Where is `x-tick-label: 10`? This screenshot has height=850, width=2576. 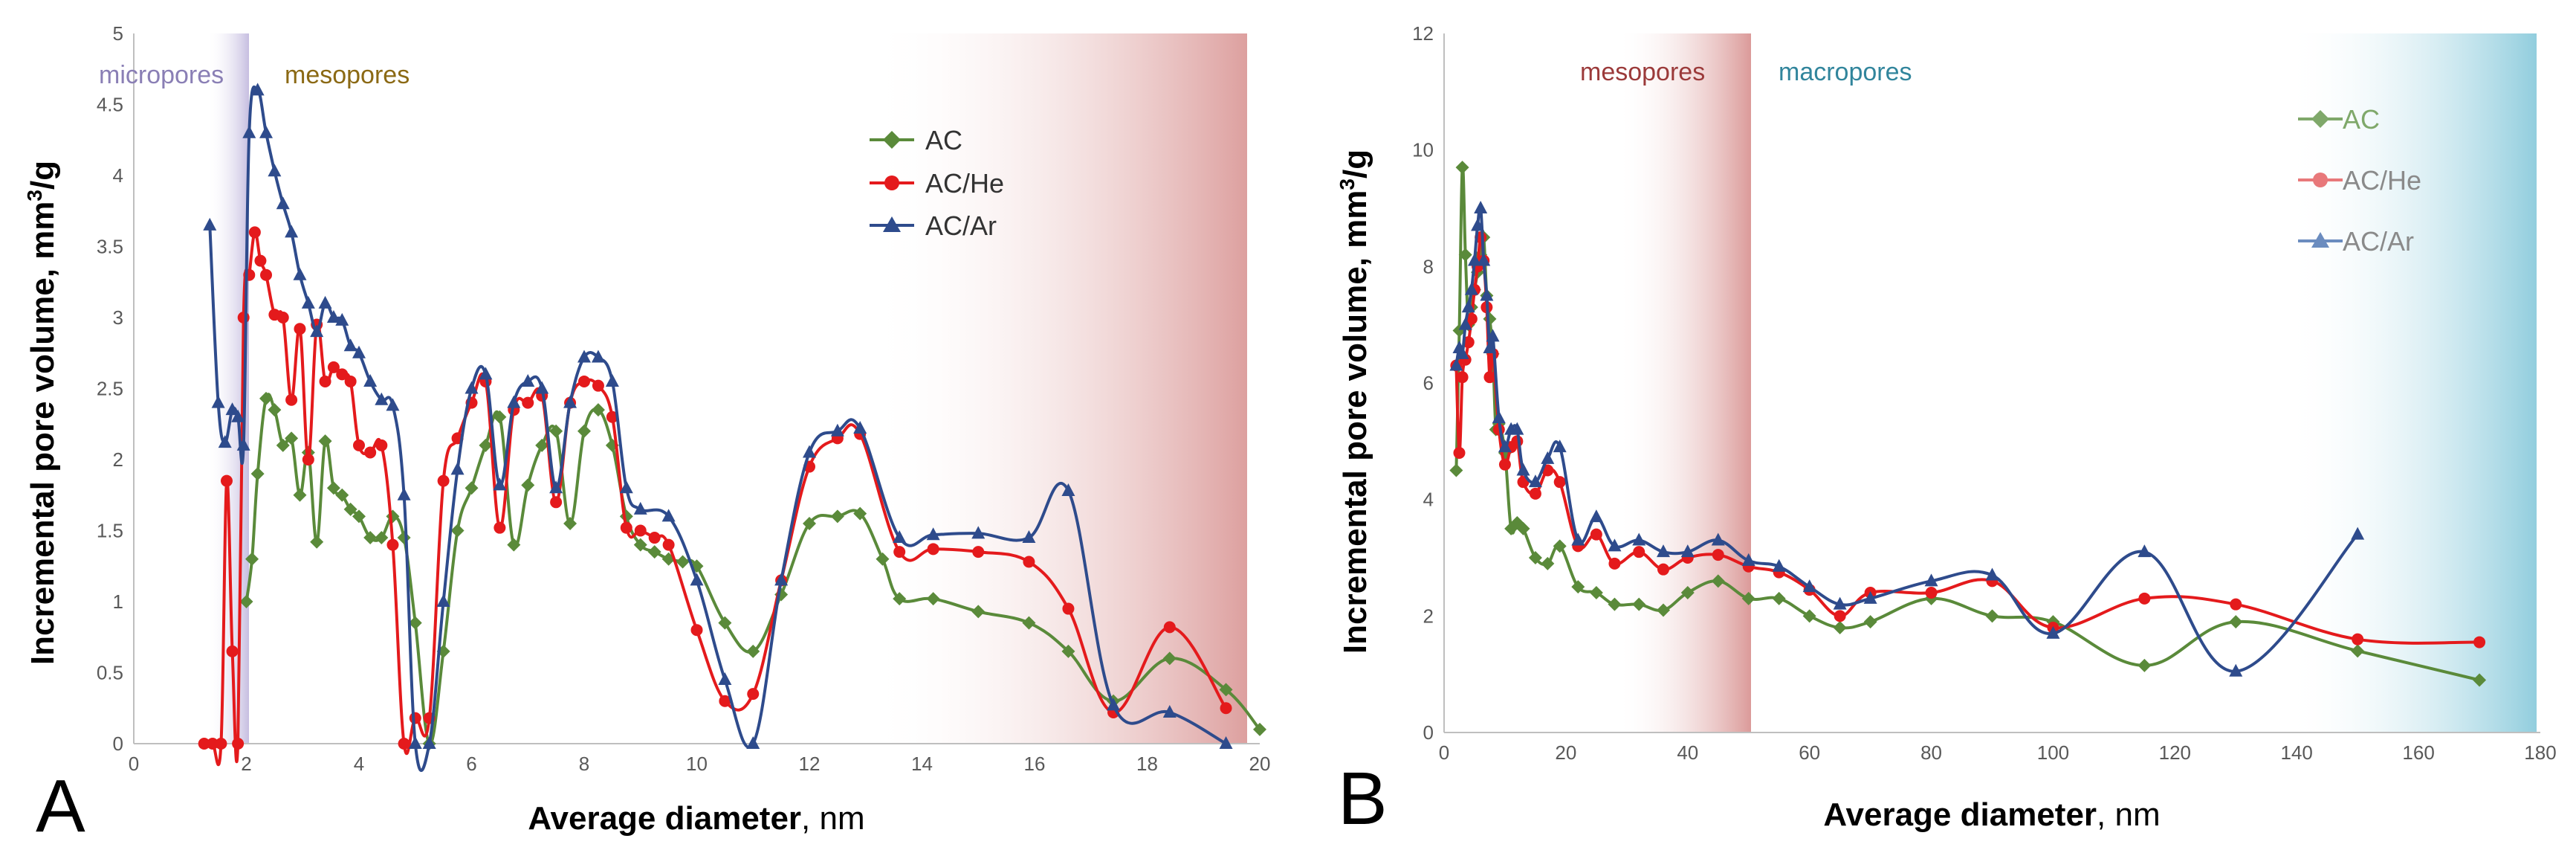 x-tick-label: 10 is located at coordinates (697, 764).